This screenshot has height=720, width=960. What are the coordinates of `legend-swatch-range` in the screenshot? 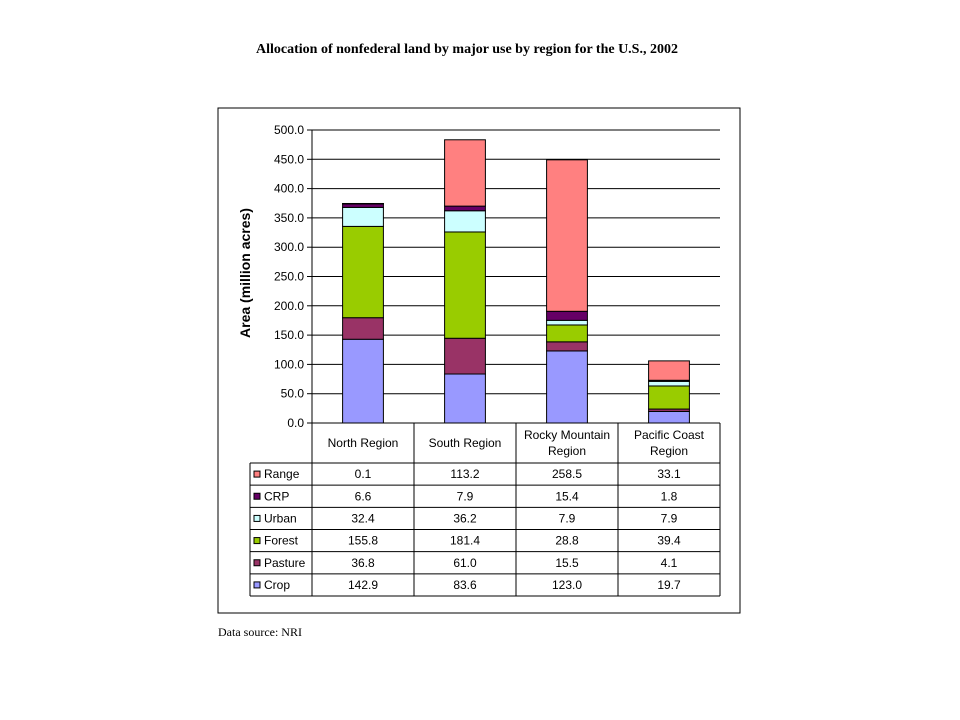 It's located at (257, 474).